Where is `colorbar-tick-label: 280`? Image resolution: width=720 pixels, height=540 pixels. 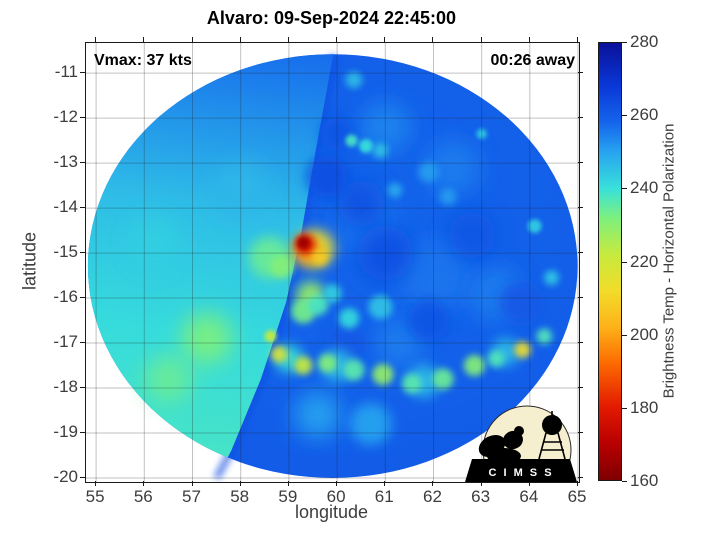
colorbar-tick-label: 280 is located at coordinates (644, 41).